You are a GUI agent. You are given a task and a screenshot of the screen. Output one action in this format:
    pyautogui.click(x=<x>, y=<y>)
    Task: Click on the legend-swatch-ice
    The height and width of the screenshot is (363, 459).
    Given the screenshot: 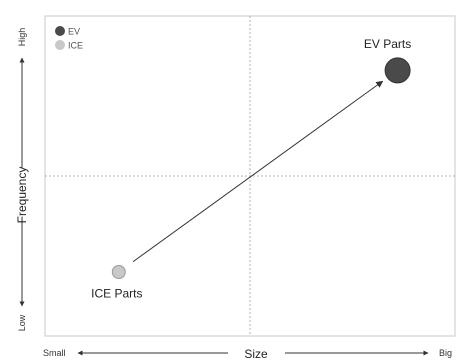 What is the action you would take?
    pyautogui.click(x=60, y=45)
    